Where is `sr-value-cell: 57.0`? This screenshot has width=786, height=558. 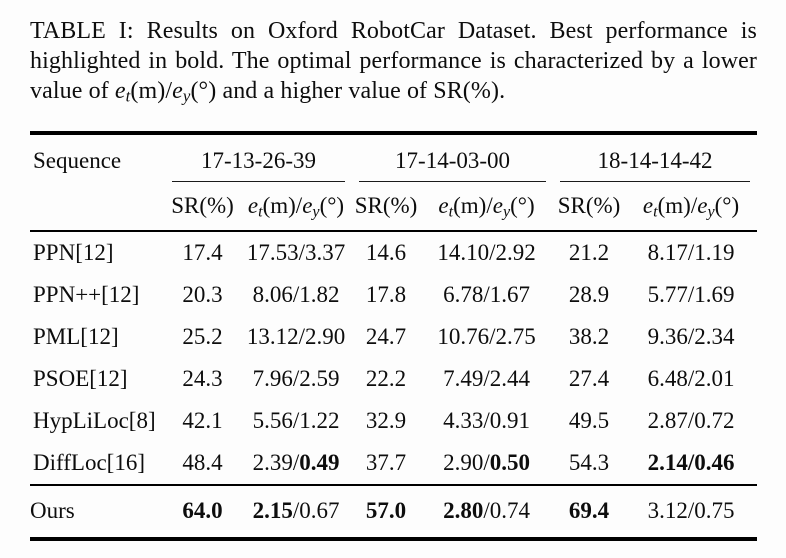
sr-value-cell: 57.0 is located at coordinates (386, 511).